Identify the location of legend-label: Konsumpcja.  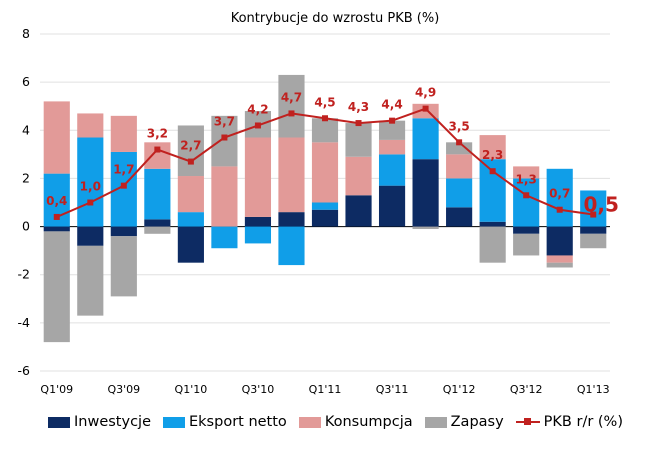
(368, 422).